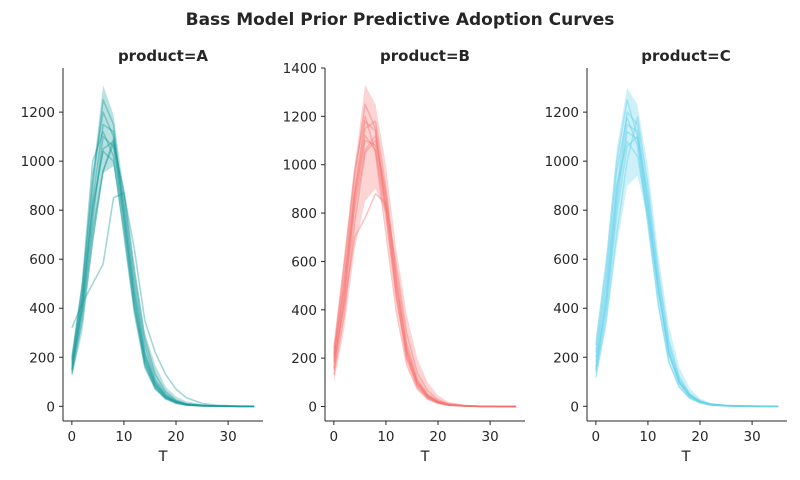 This screenshot has height=480, width=800. Describe the element at coordinates (163, 56) in the screenshot. I see `panel-title: product=A` at that location.